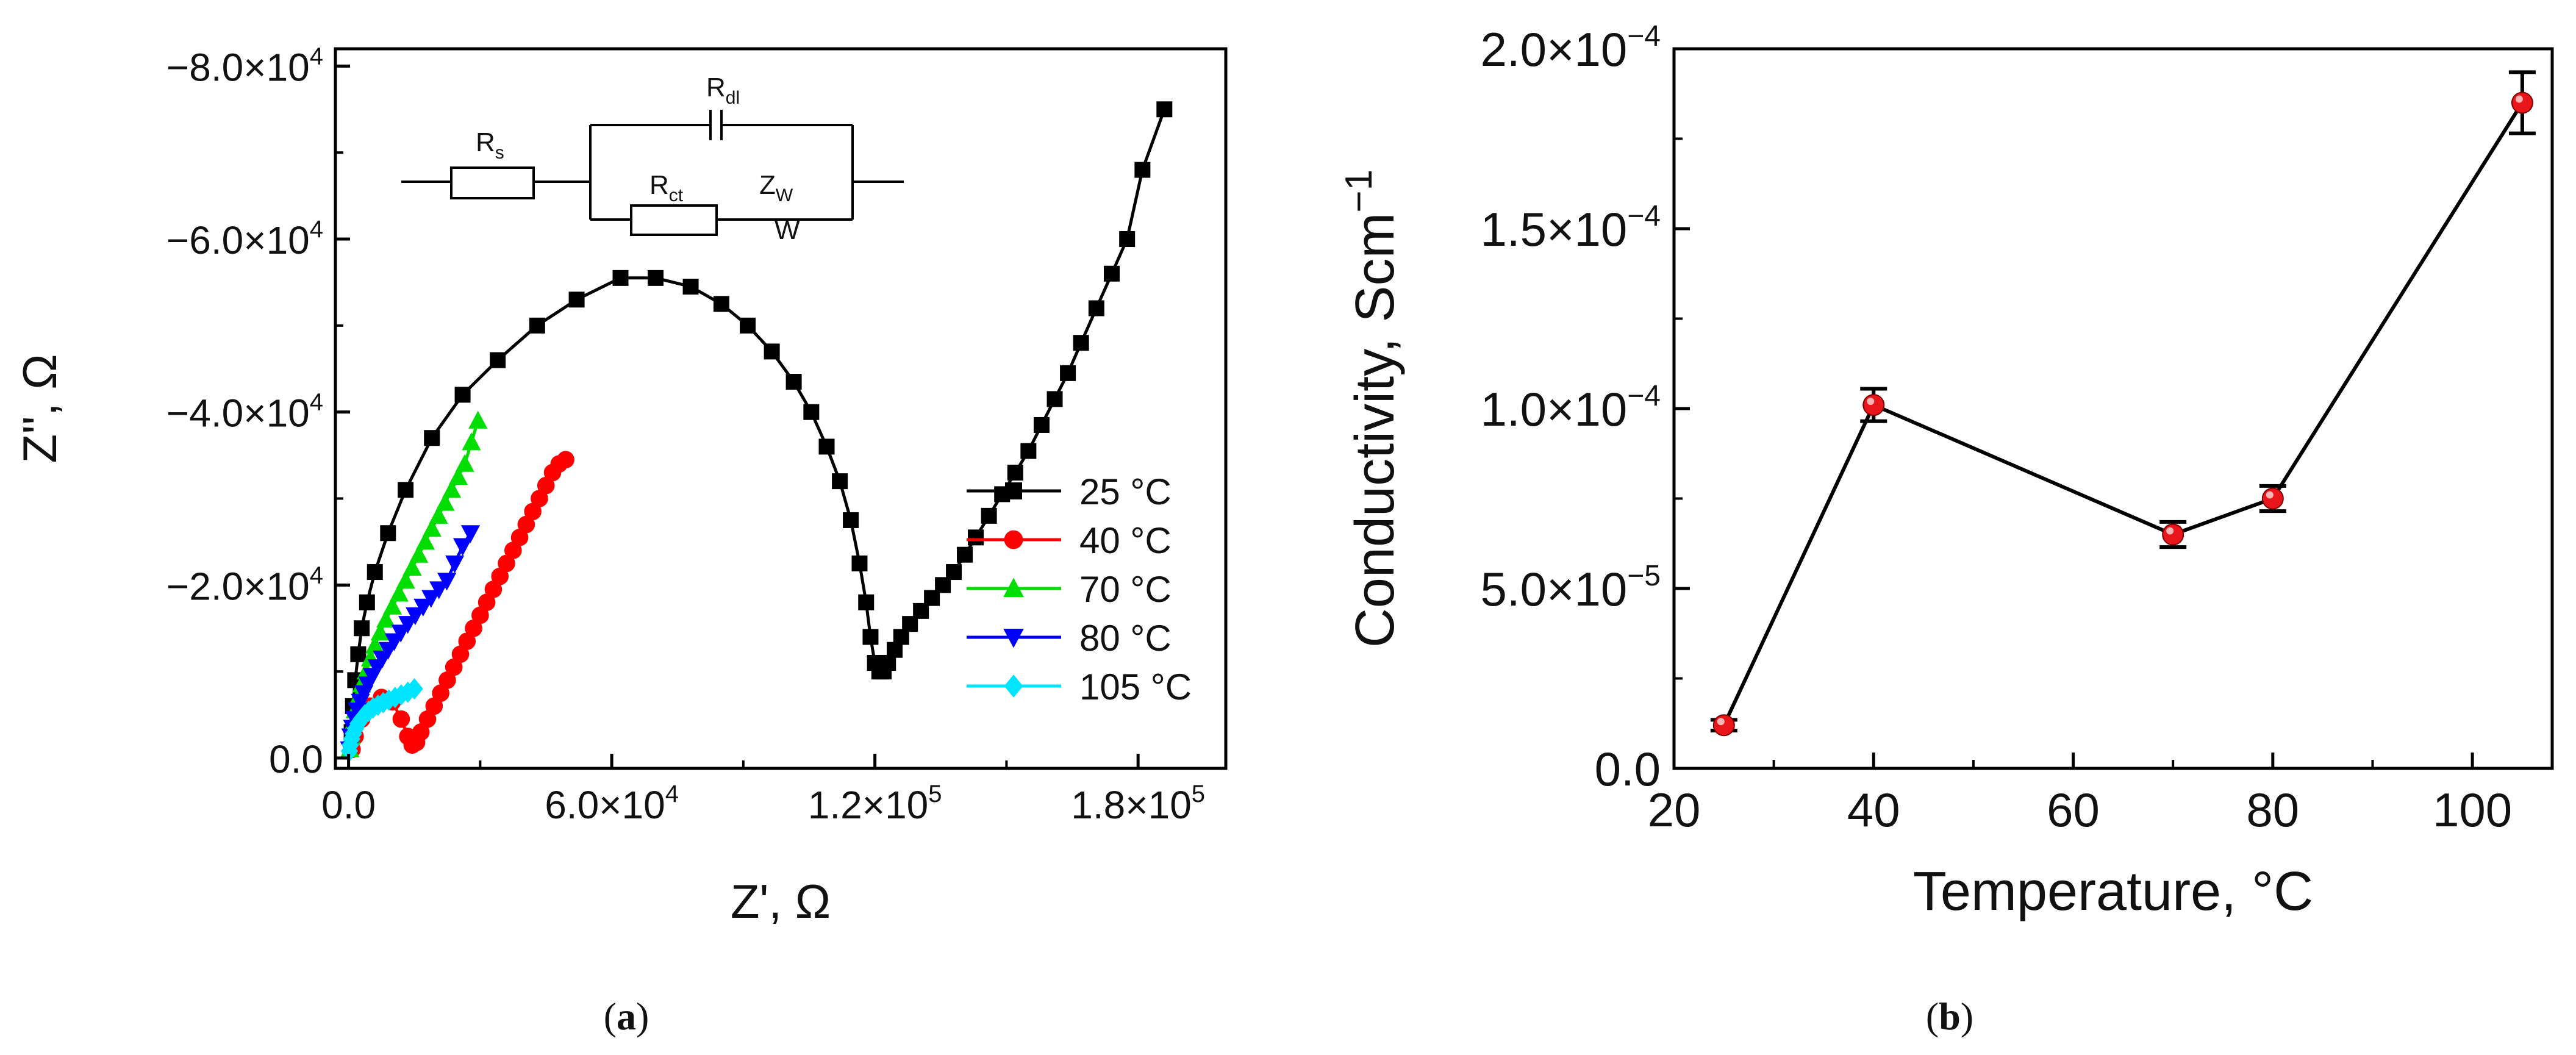 Image resolution: width=2576 pixels, height=1055 pixels. I want to click on panel-b-ylabel: Conductivity, Scm−1, so click(1372, 409).